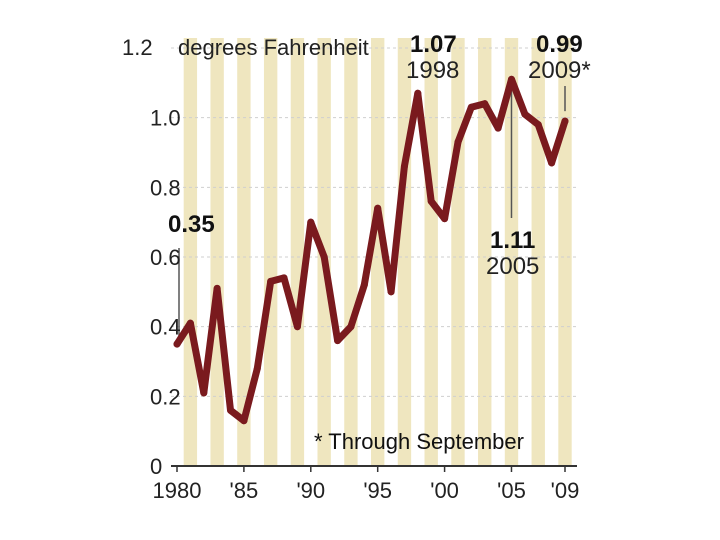  I want to click on annotation-value-2005: 1.11, so click(512, 240).